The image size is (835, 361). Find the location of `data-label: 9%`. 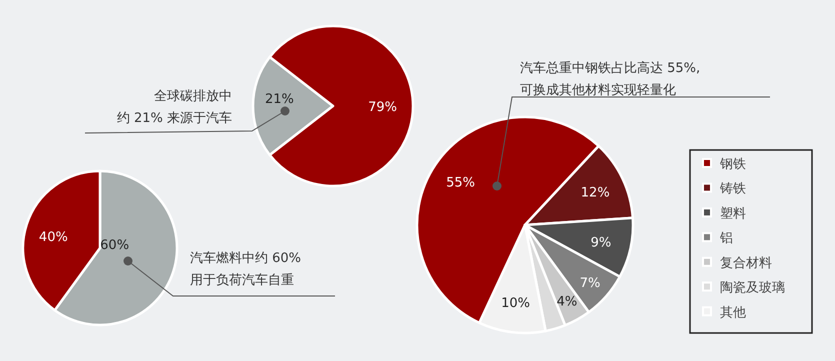

data-label: 9% is located at coordinates (601, 243).